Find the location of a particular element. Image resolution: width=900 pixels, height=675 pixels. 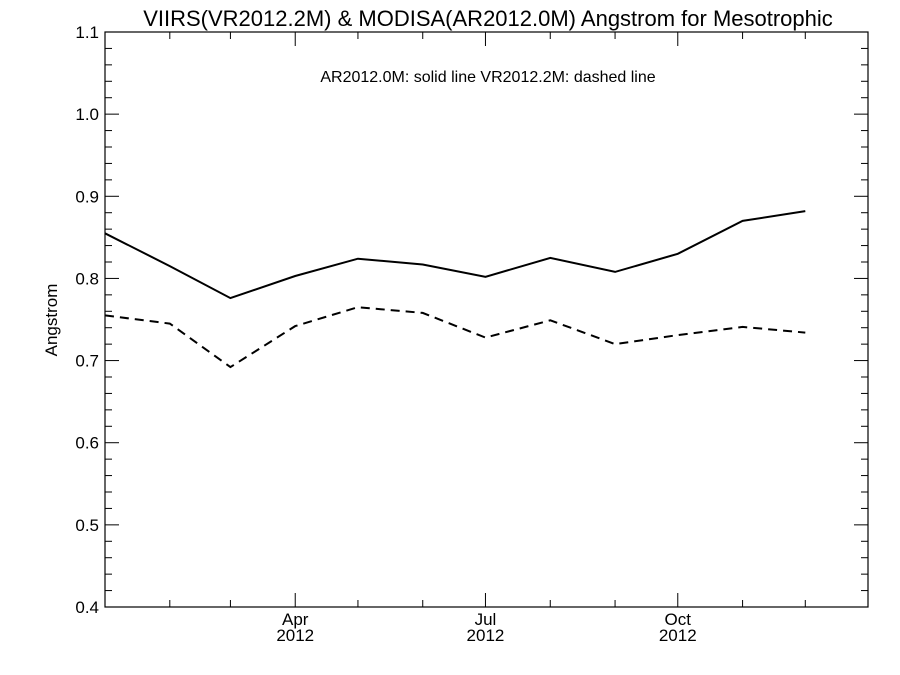

y-tick-label: 0.7 is located at coordinates (87, 361).